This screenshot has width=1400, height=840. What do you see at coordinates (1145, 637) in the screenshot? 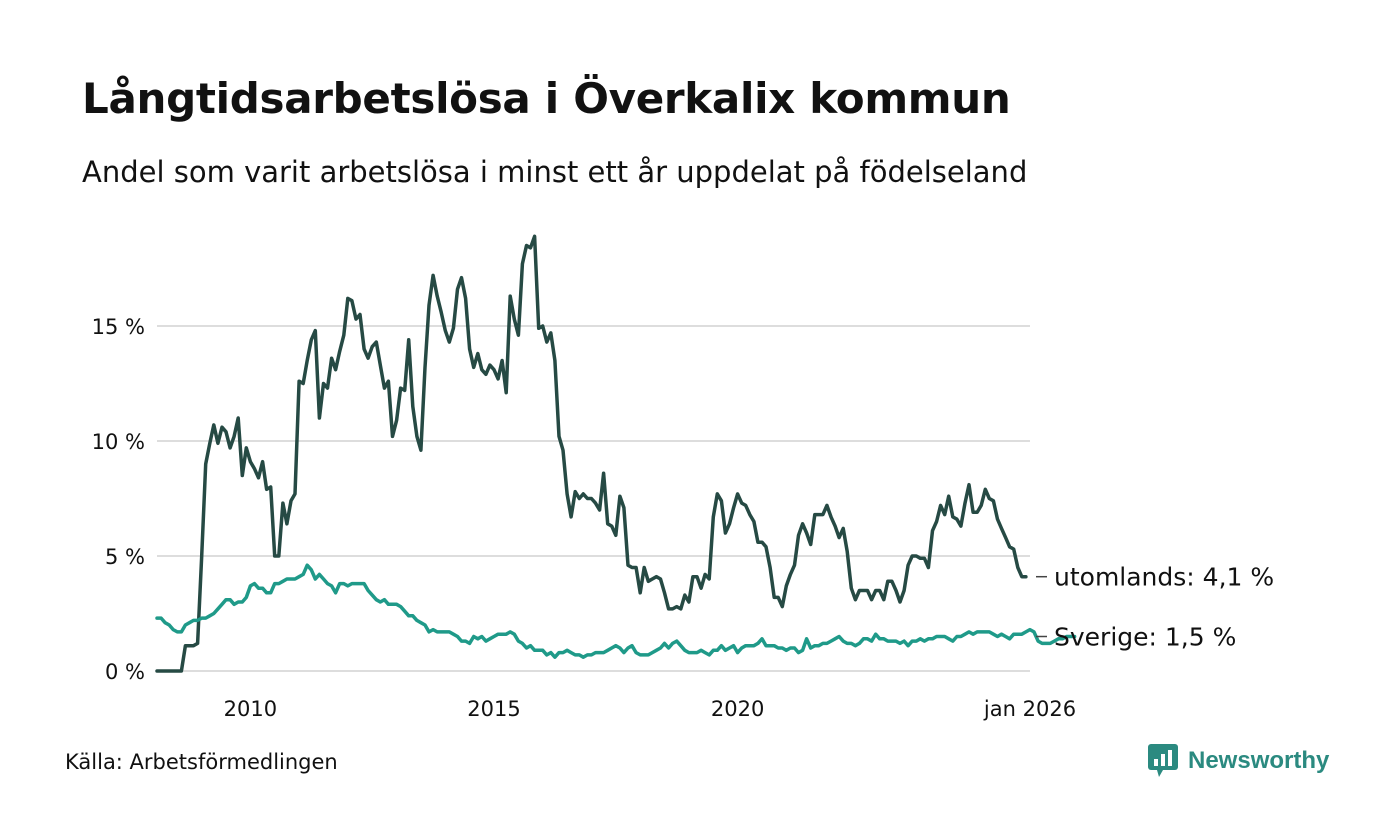
I see `end-label-sverige: Sverige: 1,5 %` at bounding box center [1145, 637].